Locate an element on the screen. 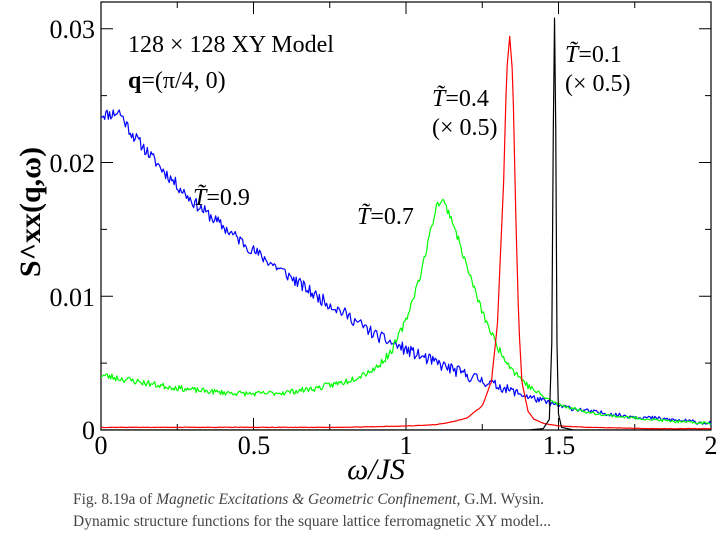 The width and height of the screenshot is (722, 542). x-tick-label: 0.5 is located at coordinates (254, 445).